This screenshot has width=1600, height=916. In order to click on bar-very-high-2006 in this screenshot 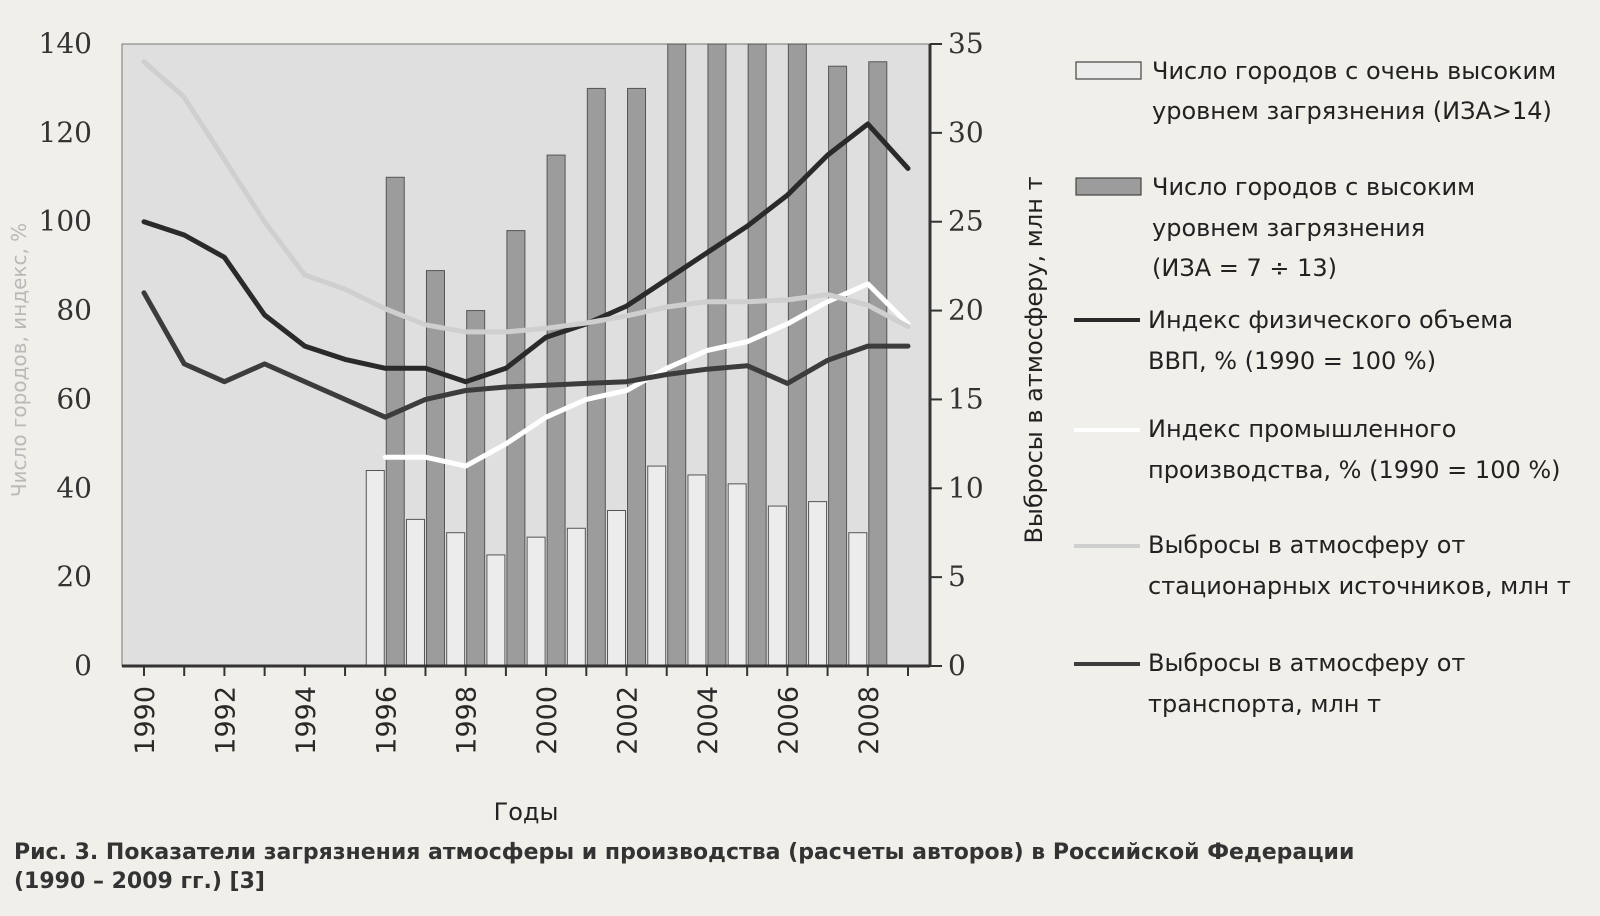, I will do `click(777, 586)`.